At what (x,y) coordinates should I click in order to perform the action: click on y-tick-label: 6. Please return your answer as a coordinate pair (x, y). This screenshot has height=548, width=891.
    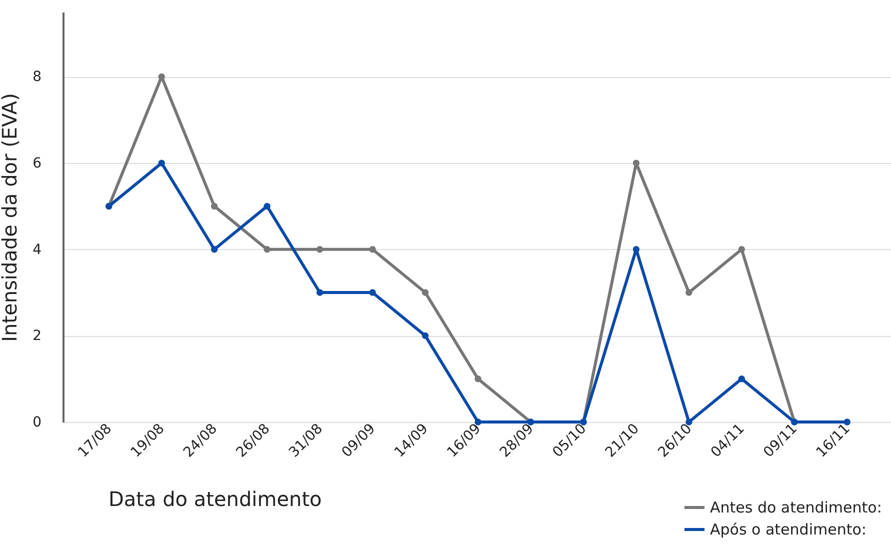
    Looking at the image, I should click on (37, 164).